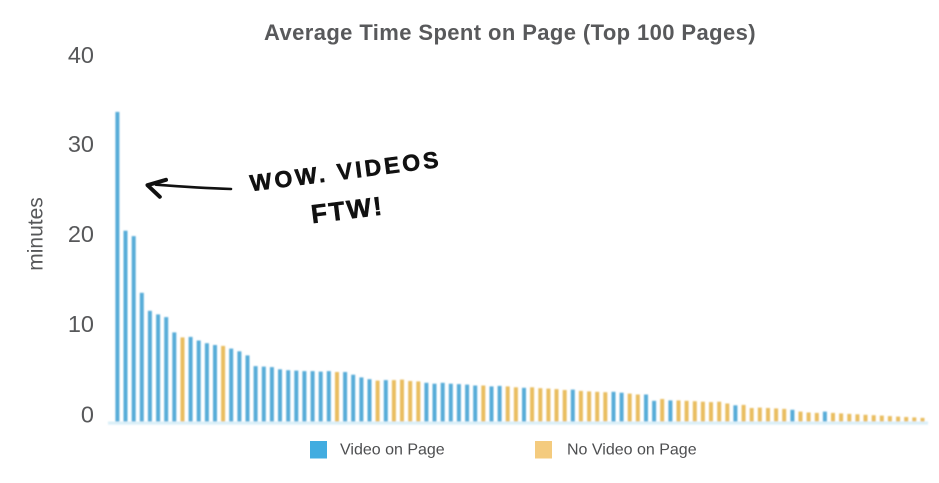 Image resolution: width=939 pixels, height=483 pixels. I want to click on svg-text: minutes, so click(36, 234).